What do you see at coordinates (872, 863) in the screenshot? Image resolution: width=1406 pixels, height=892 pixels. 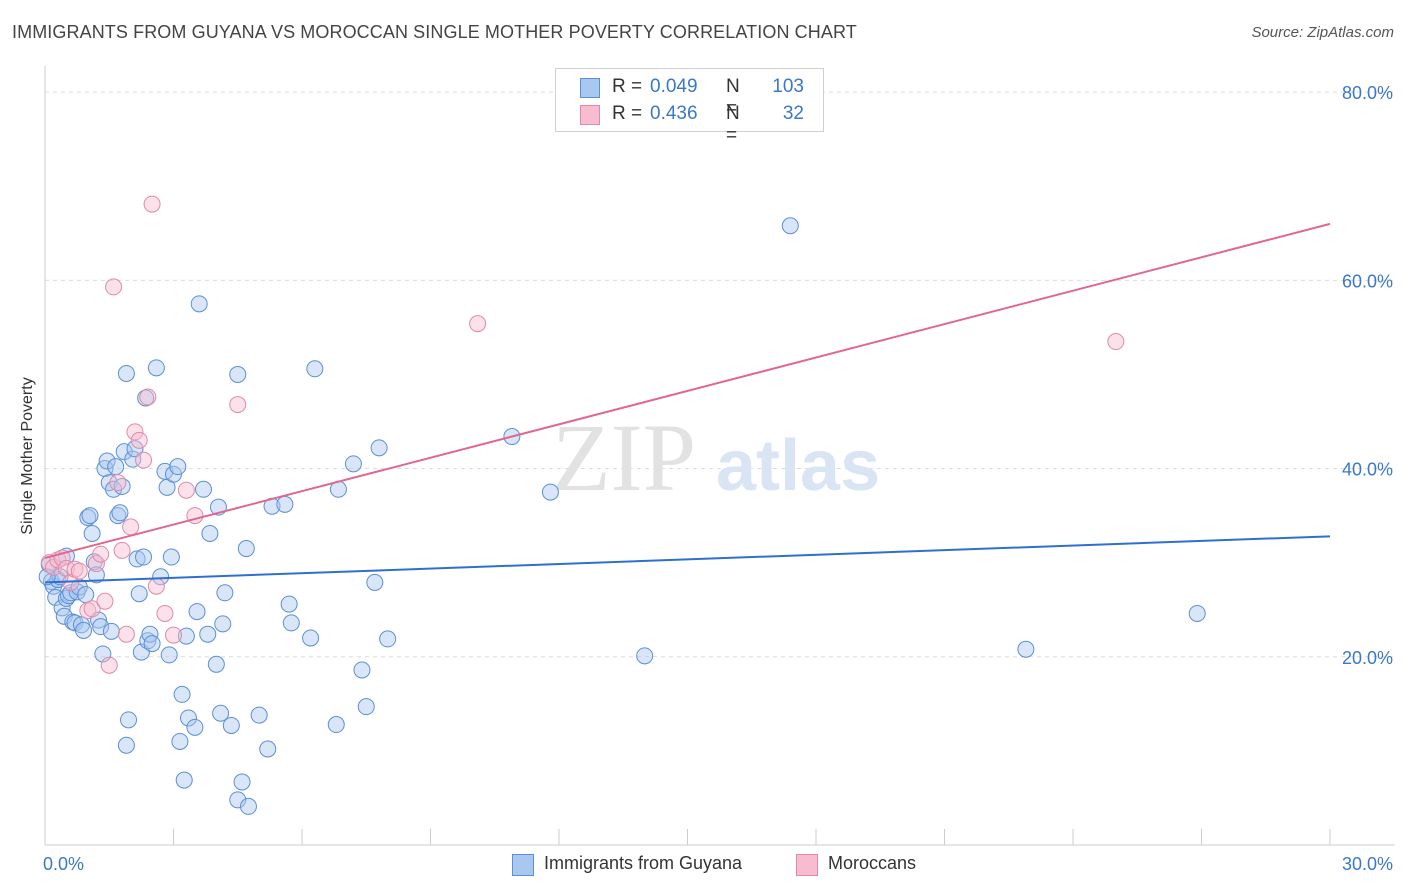 I see `legend-label: Moroccans` at bounding box center [872, 863].